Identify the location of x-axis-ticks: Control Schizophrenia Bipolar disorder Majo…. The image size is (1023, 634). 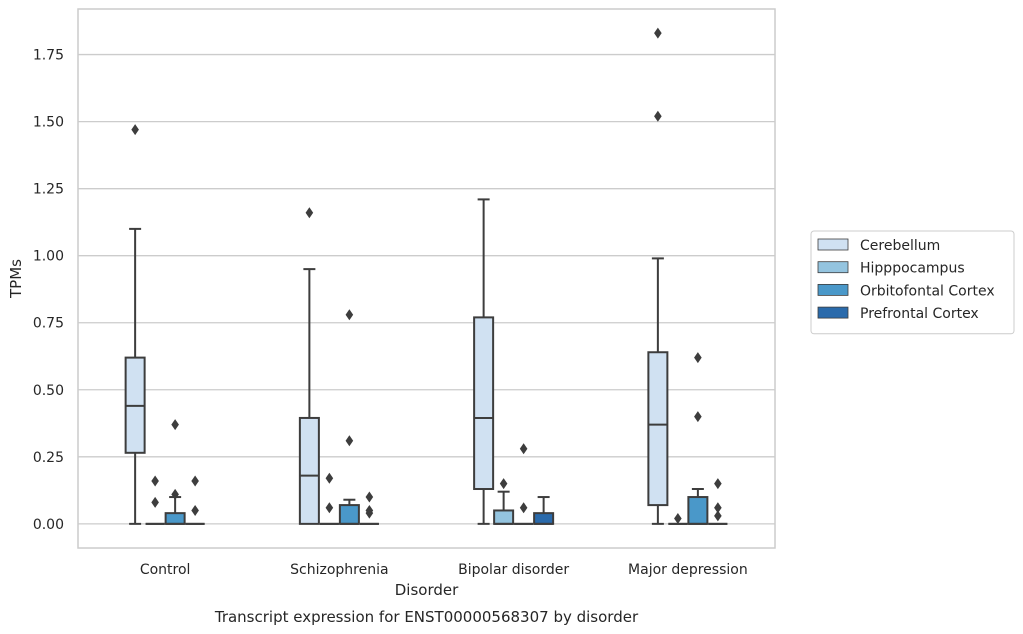
(444, 570).